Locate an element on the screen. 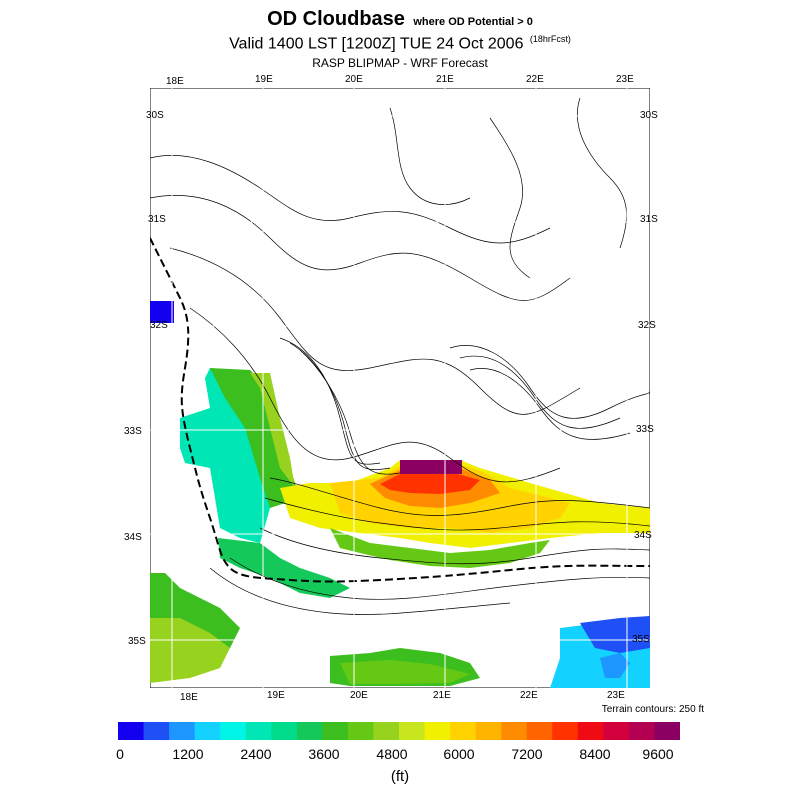 The image size is (800, 800). chart-title: OD Cloudbase where OD Potential > 0 is located at coordinates (400, 19).